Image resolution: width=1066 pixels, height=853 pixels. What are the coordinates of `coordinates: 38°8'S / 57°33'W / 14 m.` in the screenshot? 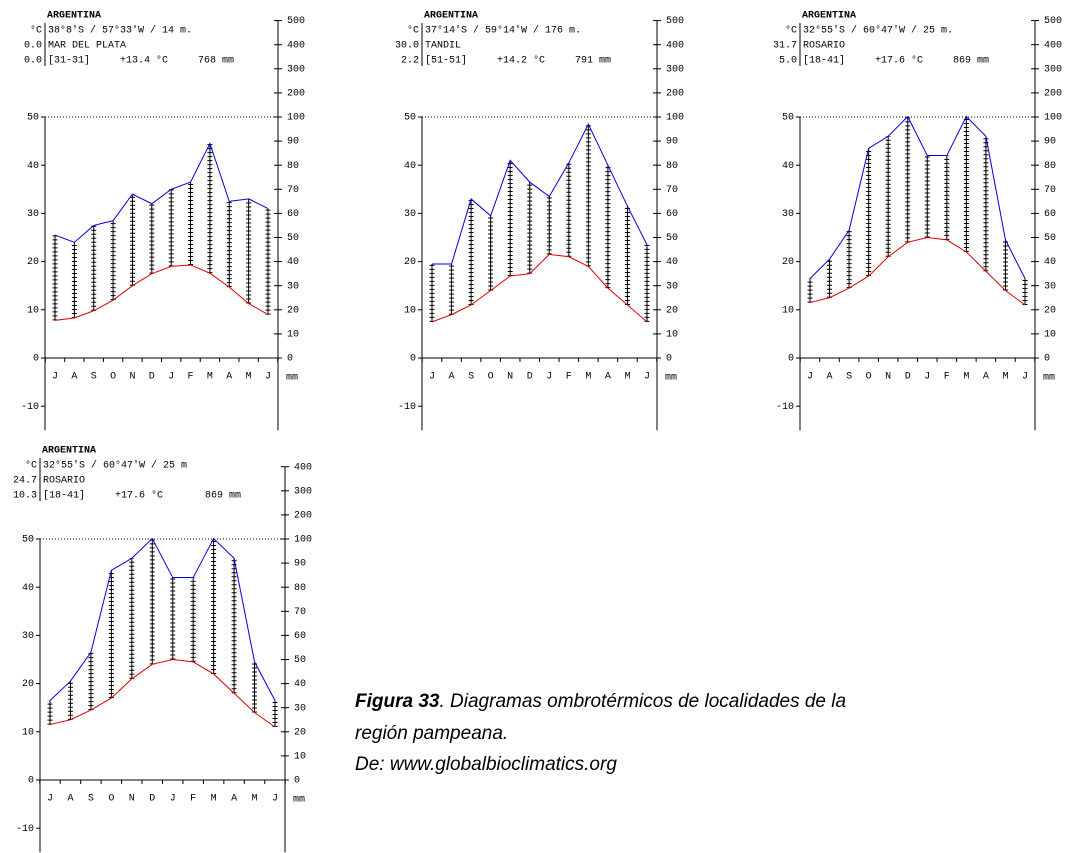 It's located at (120, 31).